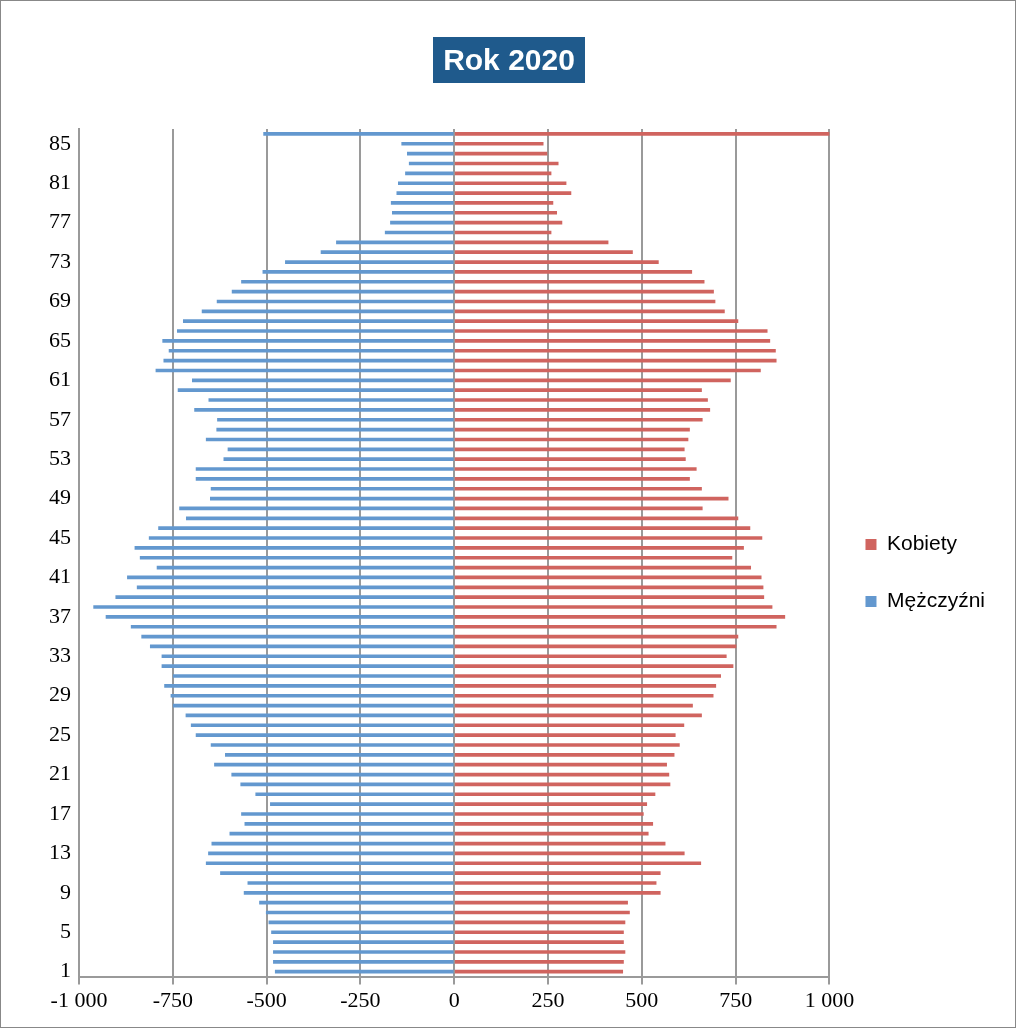 This screenshot has height=1028, width=1016. I want to click on x-tick-label: 0, so click(454, 999).